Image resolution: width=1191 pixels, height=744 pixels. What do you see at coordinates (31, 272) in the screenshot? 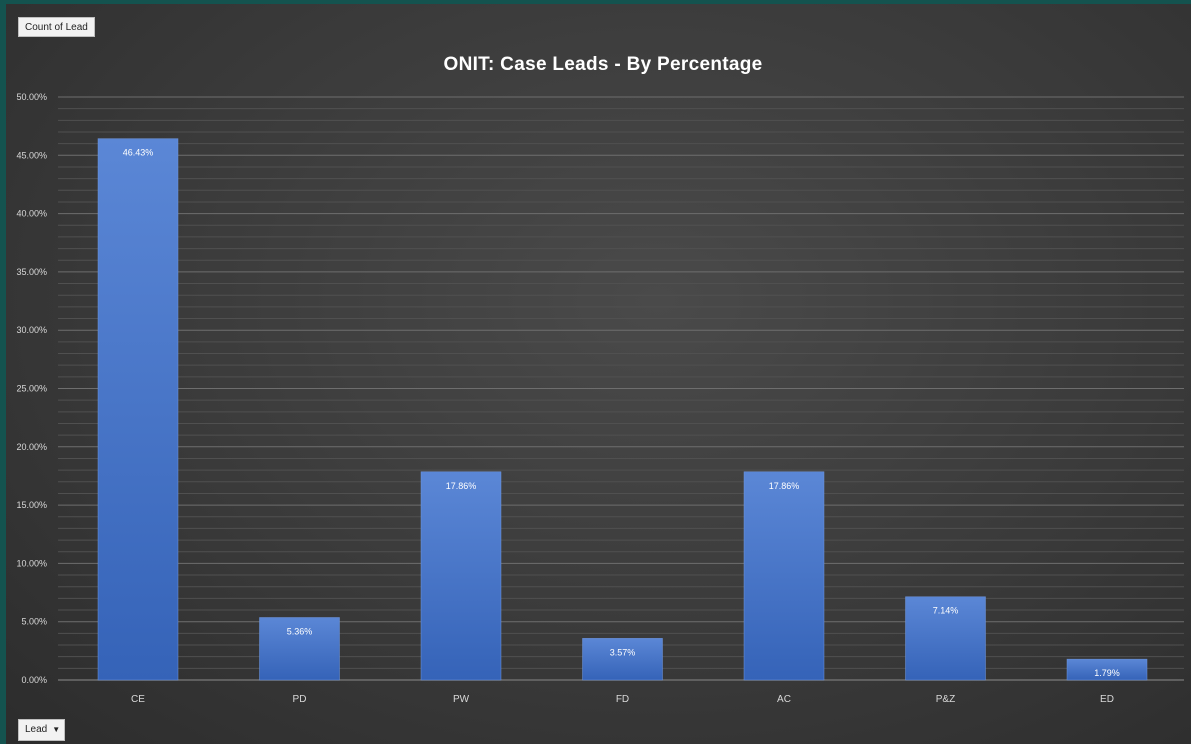
I see `y-tick-label: 35.00%` at bounding box center [31, 272].